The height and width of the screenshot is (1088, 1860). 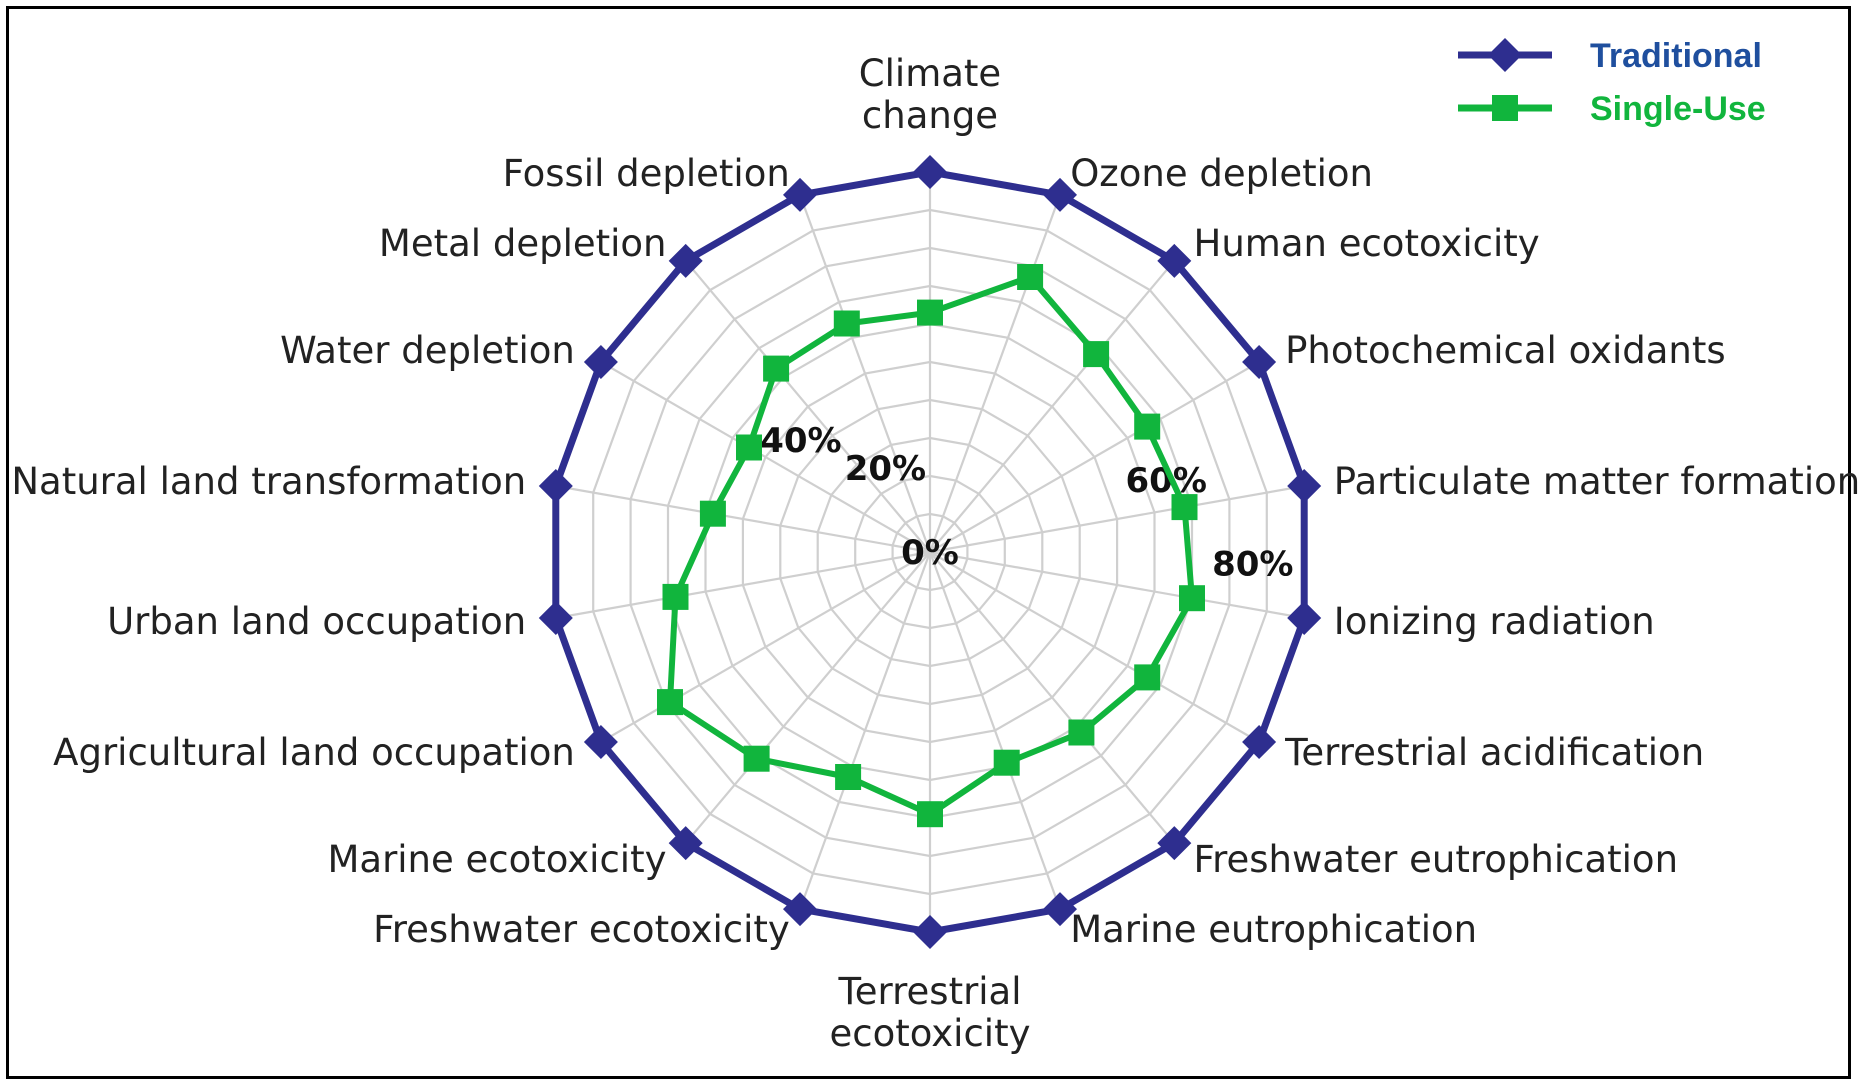 What do you see at coordinates (314, 752) in the screenshot?
I see `category-label: Agricultural land occupation` at bounding box center [314, 752].